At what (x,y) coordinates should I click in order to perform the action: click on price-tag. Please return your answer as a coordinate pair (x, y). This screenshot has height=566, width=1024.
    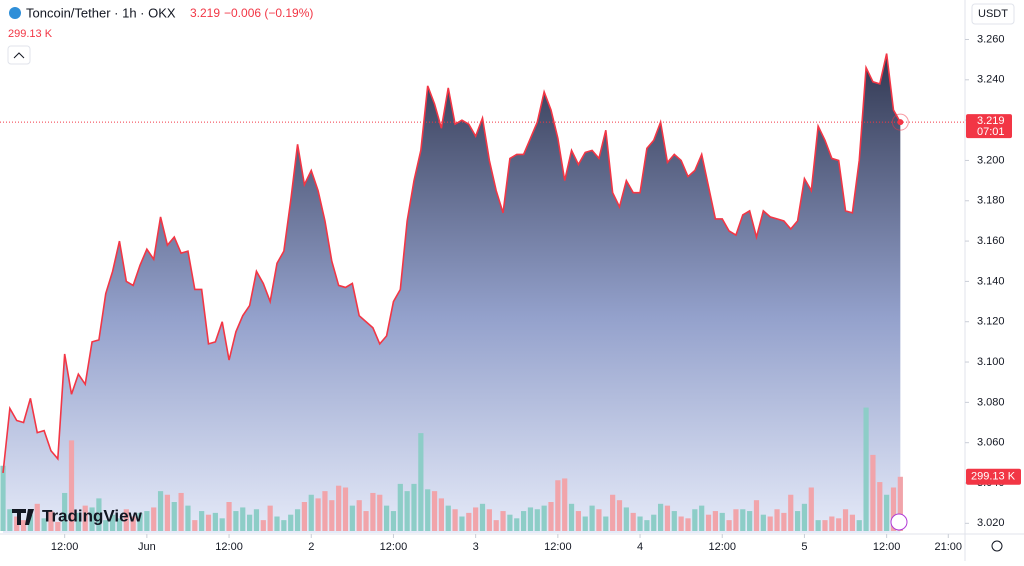
    Looking at the image, I should click on (989, 126).